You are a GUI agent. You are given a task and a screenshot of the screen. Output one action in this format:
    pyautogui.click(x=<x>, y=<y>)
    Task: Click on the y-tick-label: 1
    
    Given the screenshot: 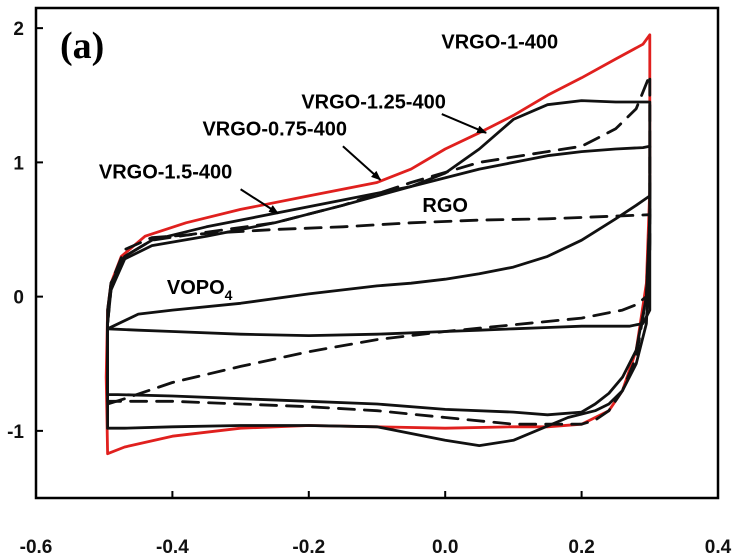 What is the action you would take?
    pyautogui.click(x=18, y=163)
    